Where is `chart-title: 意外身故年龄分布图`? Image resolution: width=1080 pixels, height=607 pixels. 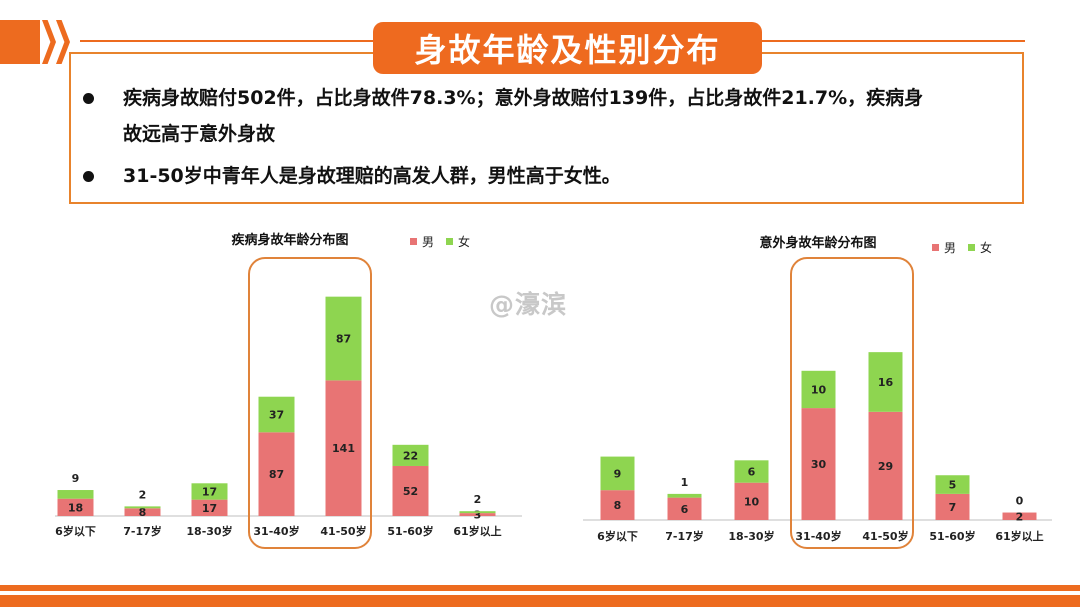 chart-title: 意外身故年龄分布图 is located at coordinates (817, 243).